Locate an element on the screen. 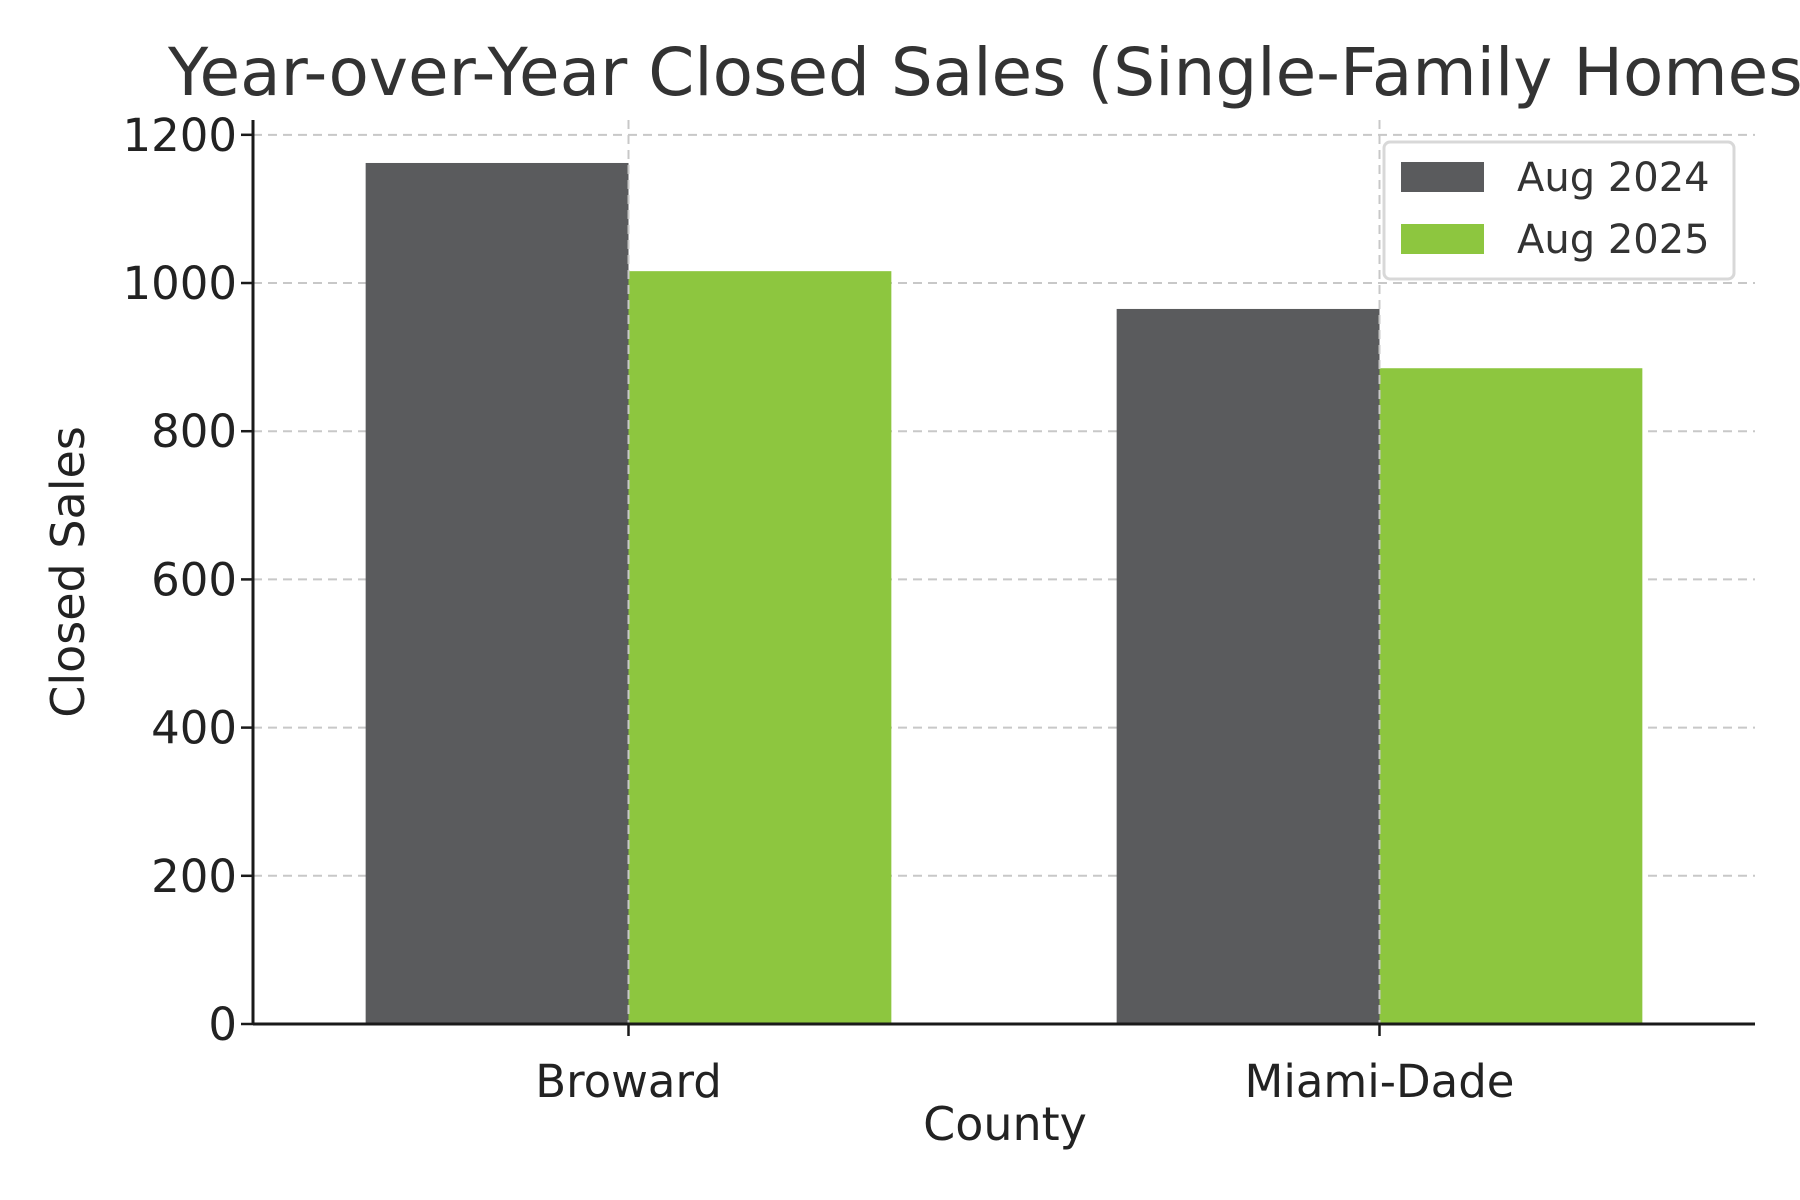  y-axis-label: Closed Sales is located at coordinates (68, 572).